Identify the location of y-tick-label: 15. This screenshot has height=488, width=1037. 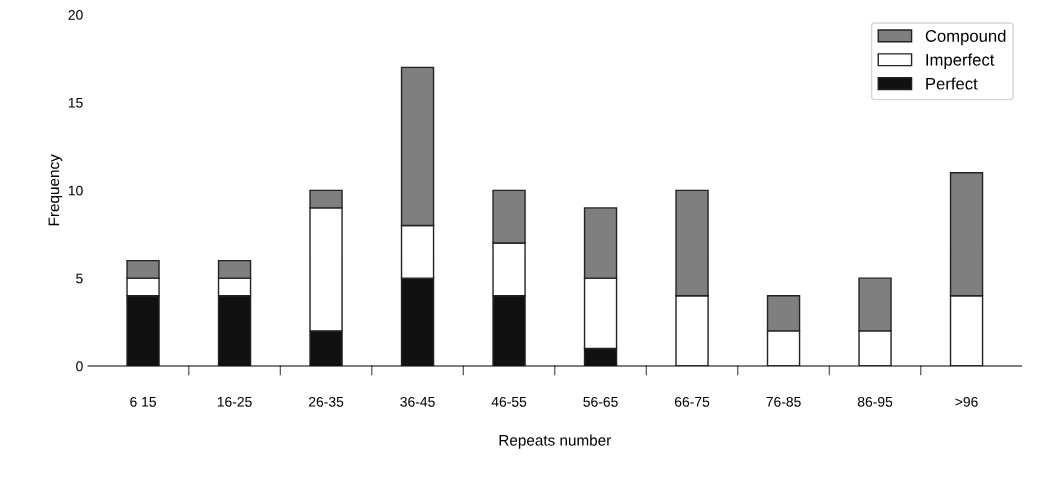
(75, 102).